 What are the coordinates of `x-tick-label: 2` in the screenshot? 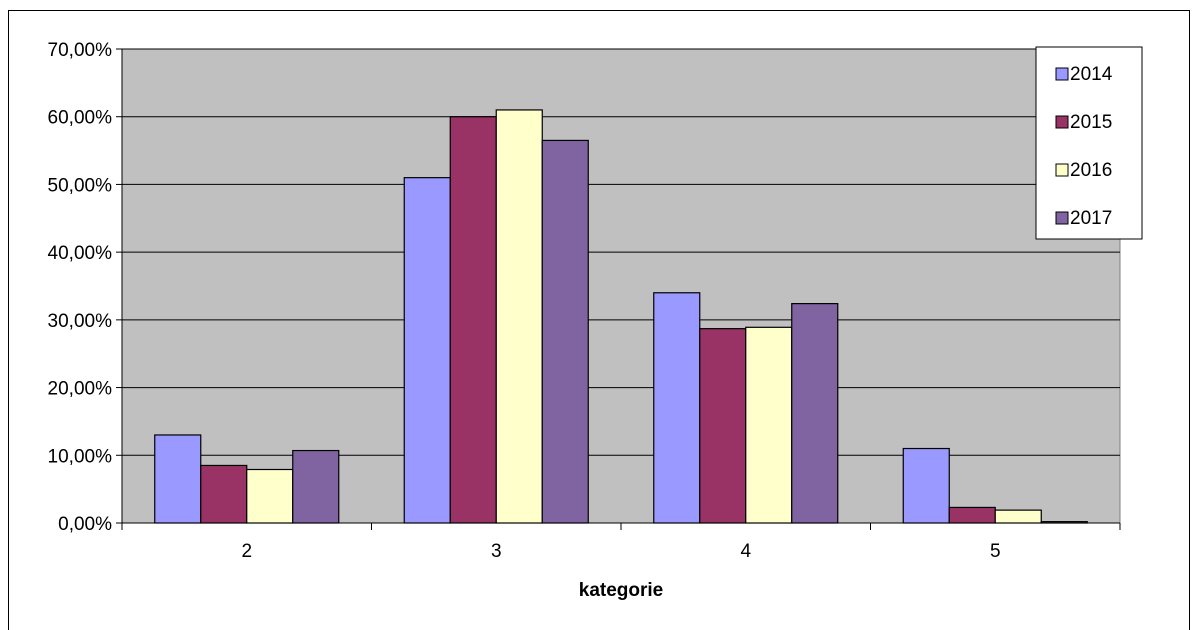 It's located at (246, 551).